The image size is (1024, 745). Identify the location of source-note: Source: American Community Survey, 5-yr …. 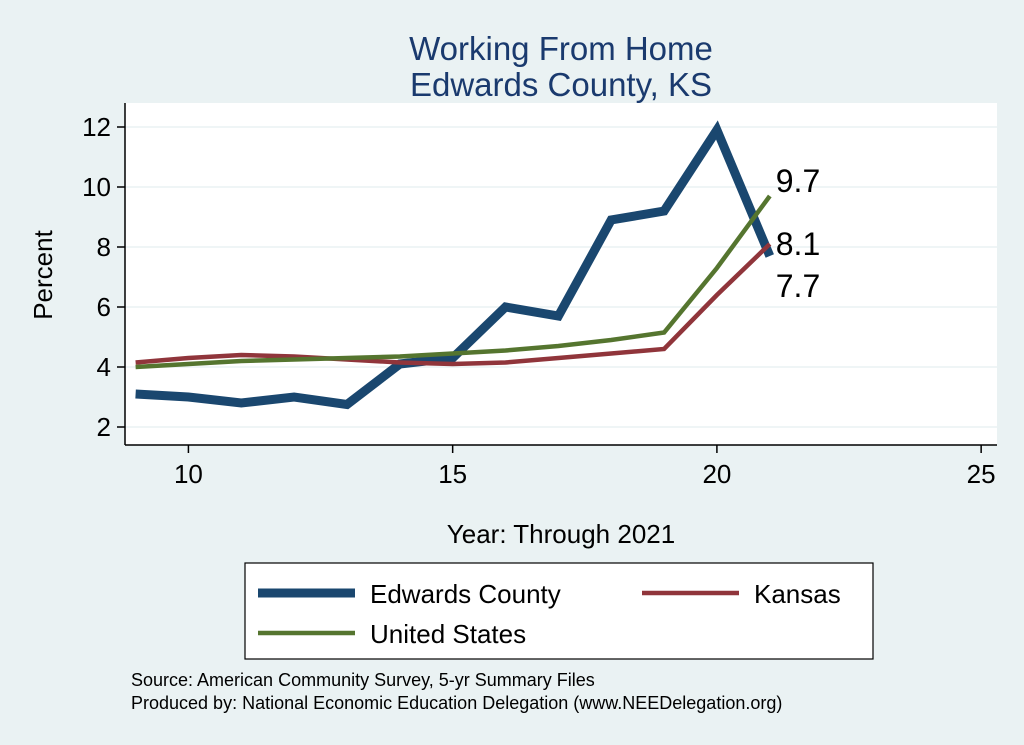
(363, 680).